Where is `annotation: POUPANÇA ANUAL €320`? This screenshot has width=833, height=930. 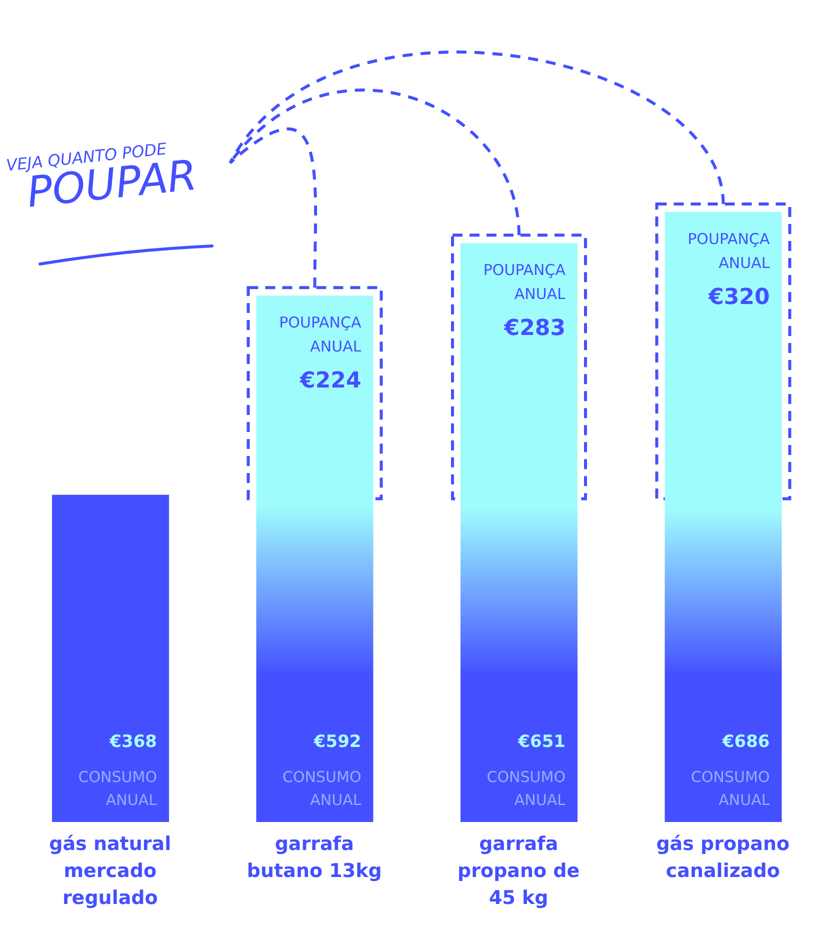
annotation: POUPANÇA ANUAL €320 is located at coordinates (729, 270).